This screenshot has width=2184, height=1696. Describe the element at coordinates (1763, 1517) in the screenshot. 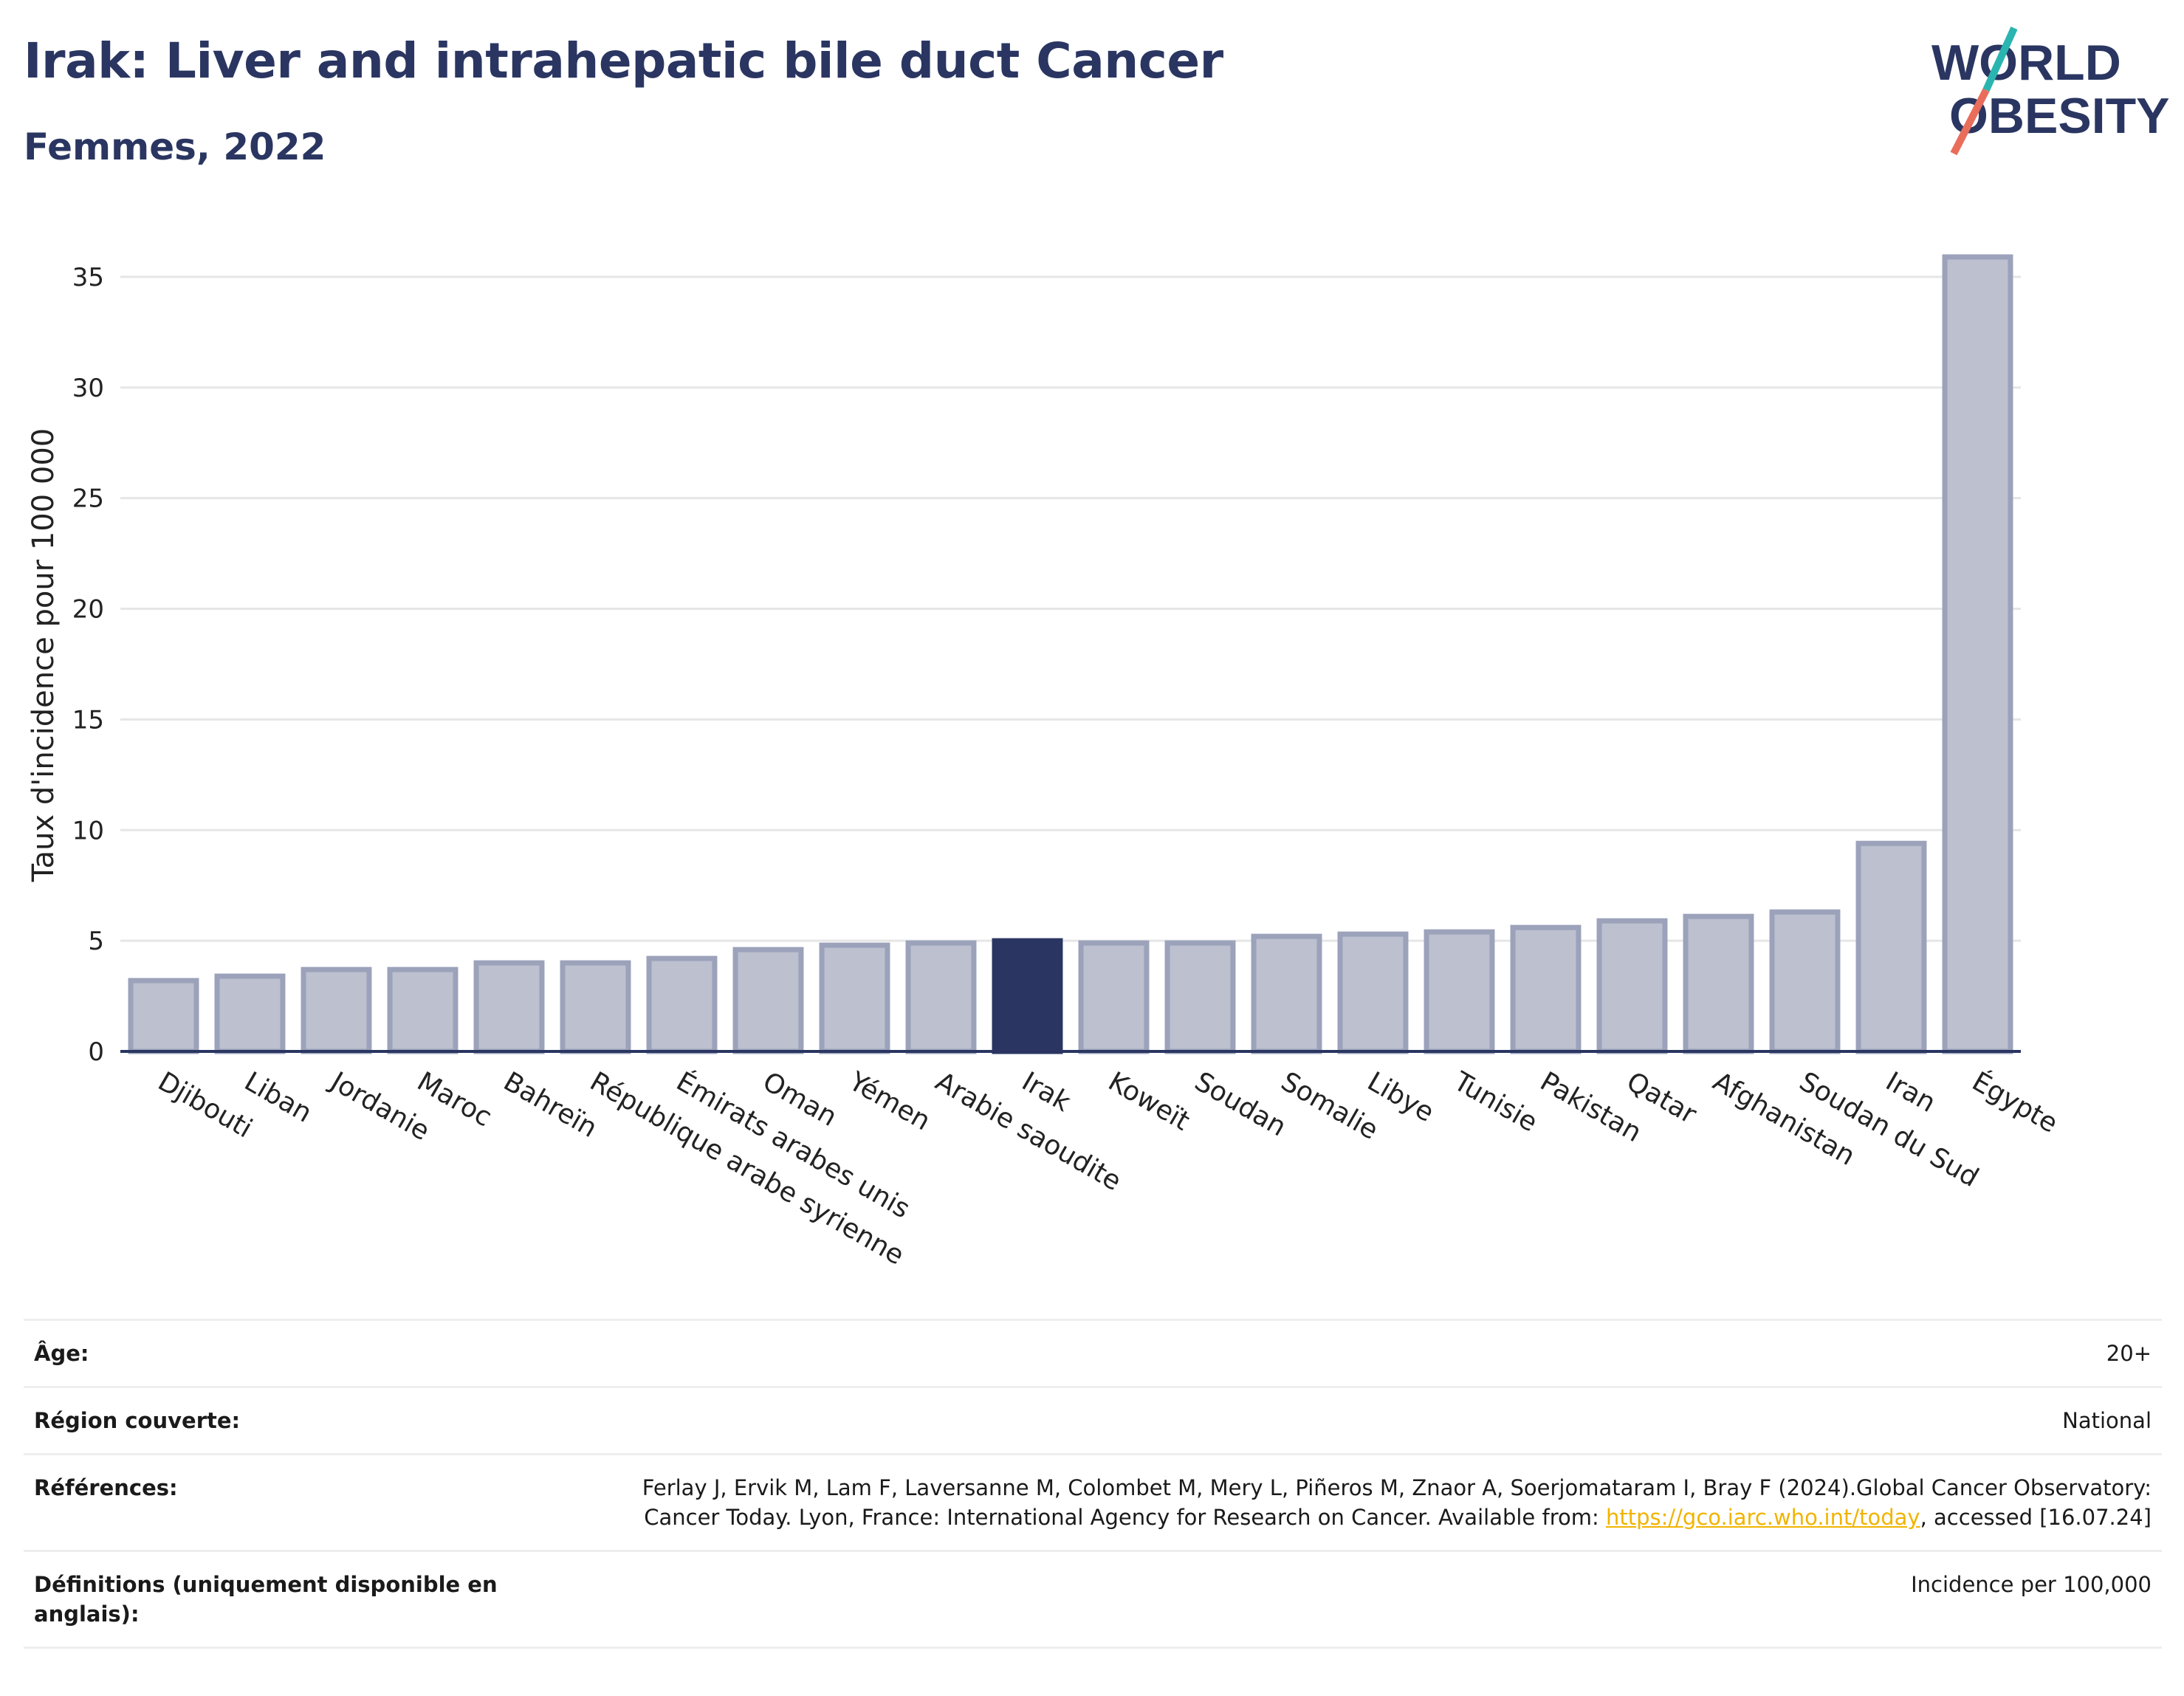

I see `reference-link: https://gco.iarc.who.int/today` at that location.